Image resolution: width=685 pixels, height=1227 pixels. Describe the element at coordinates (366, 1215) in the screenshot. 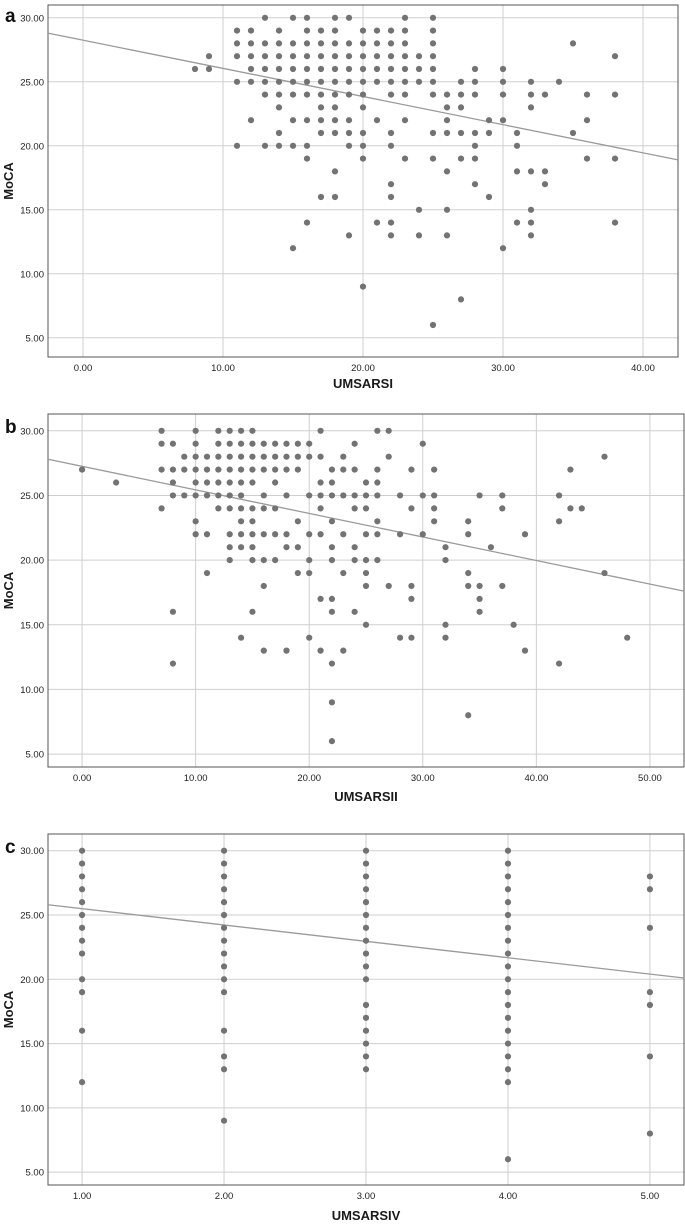

I see `x-axis-title: UMSARSIV` at that location.